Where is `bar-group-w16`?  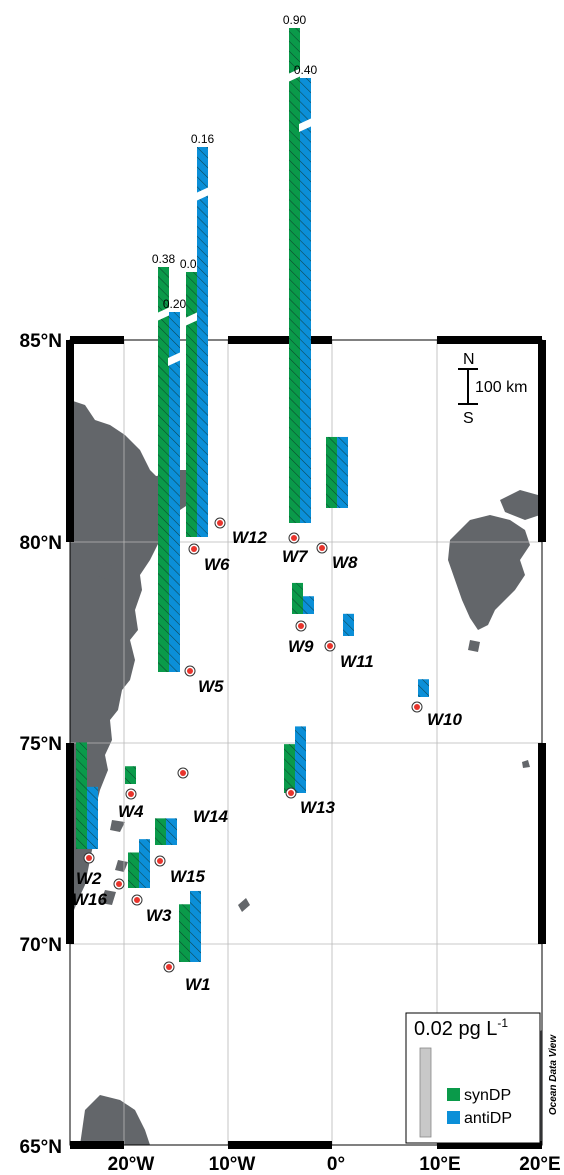
bar-group-w16 is located at coordinates (139, 863).